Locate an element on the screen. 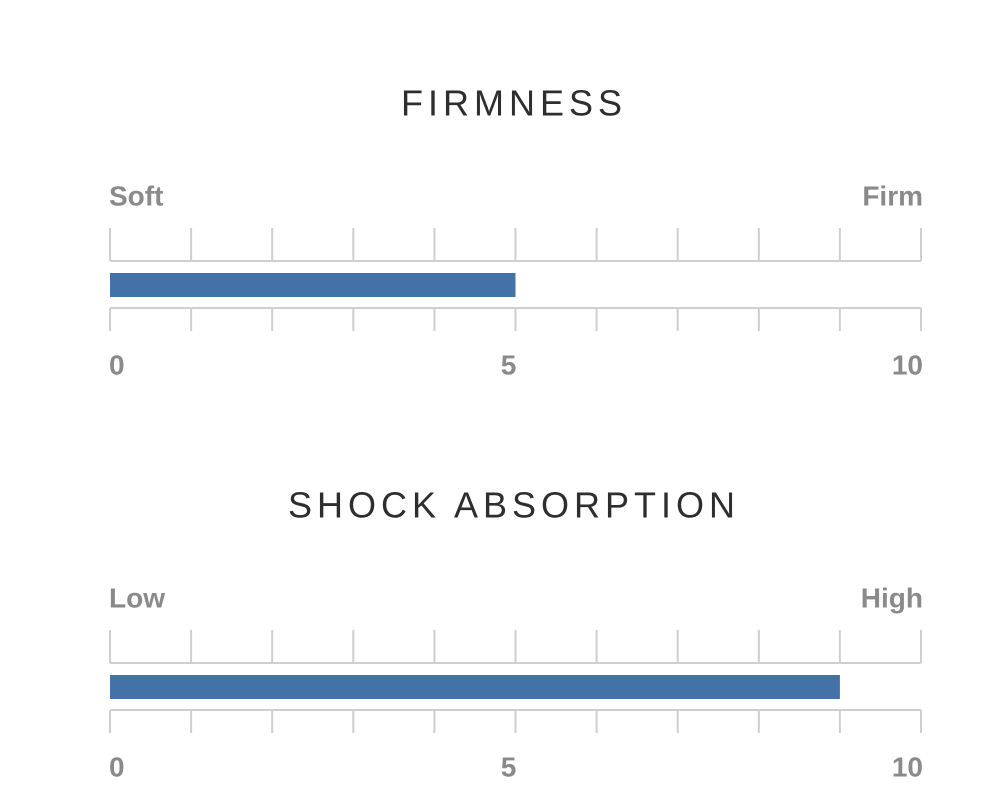 The height and width of the screenshot is (811, 999). max-label: High is located at coordinates (892, 597).